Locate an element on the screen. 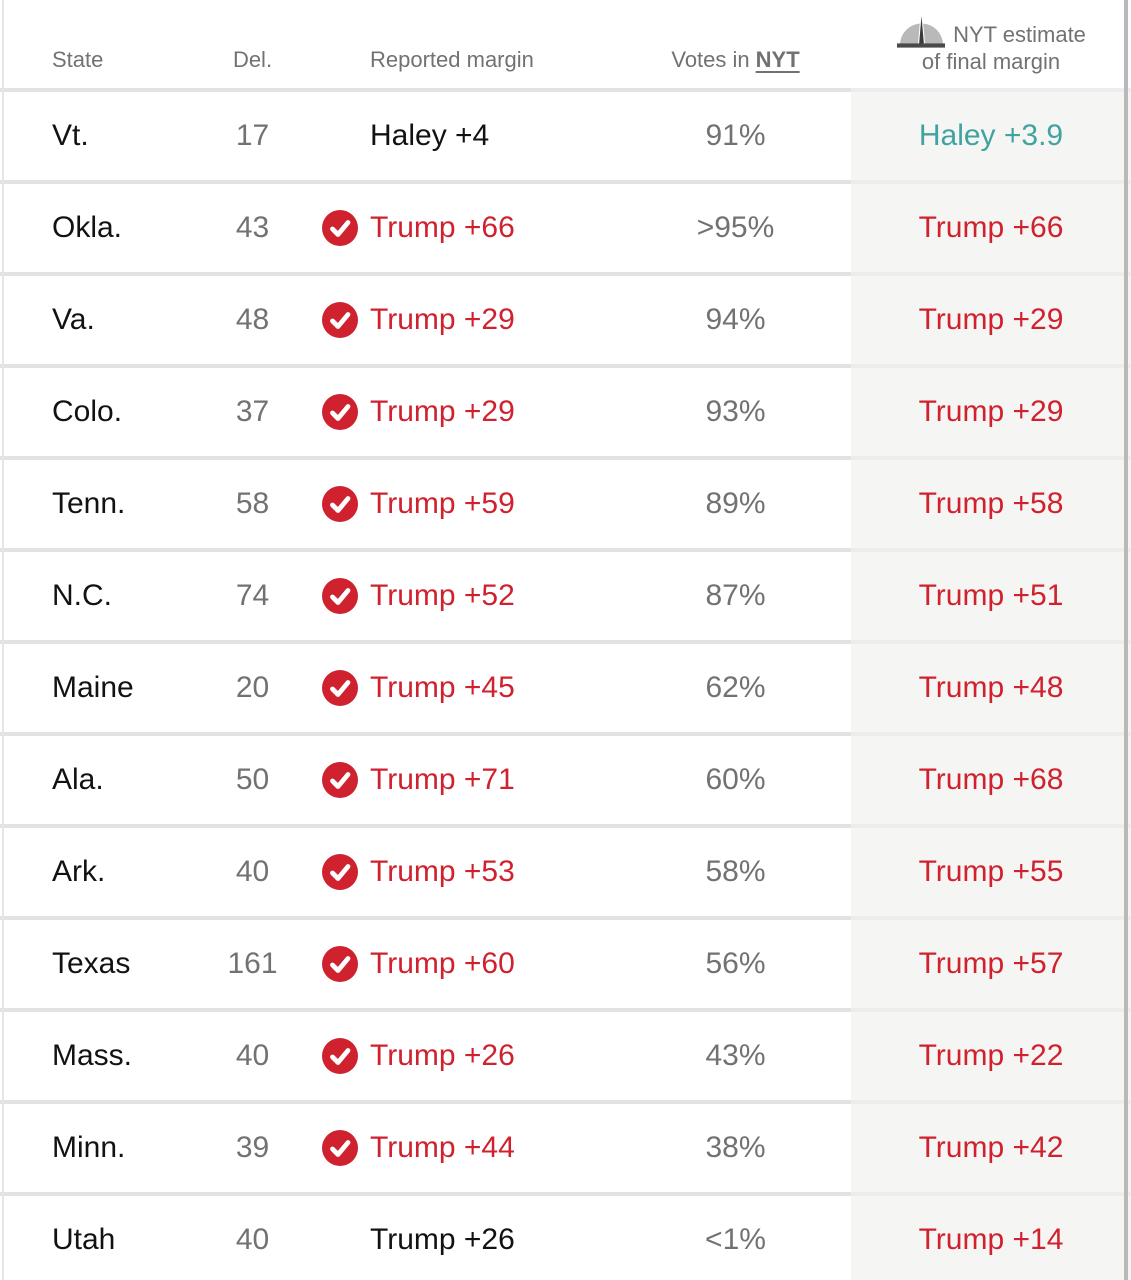 Image resolution: width=1131 pixels, height=1280 pixels. table-left-border is located at coordinates (3, 640).